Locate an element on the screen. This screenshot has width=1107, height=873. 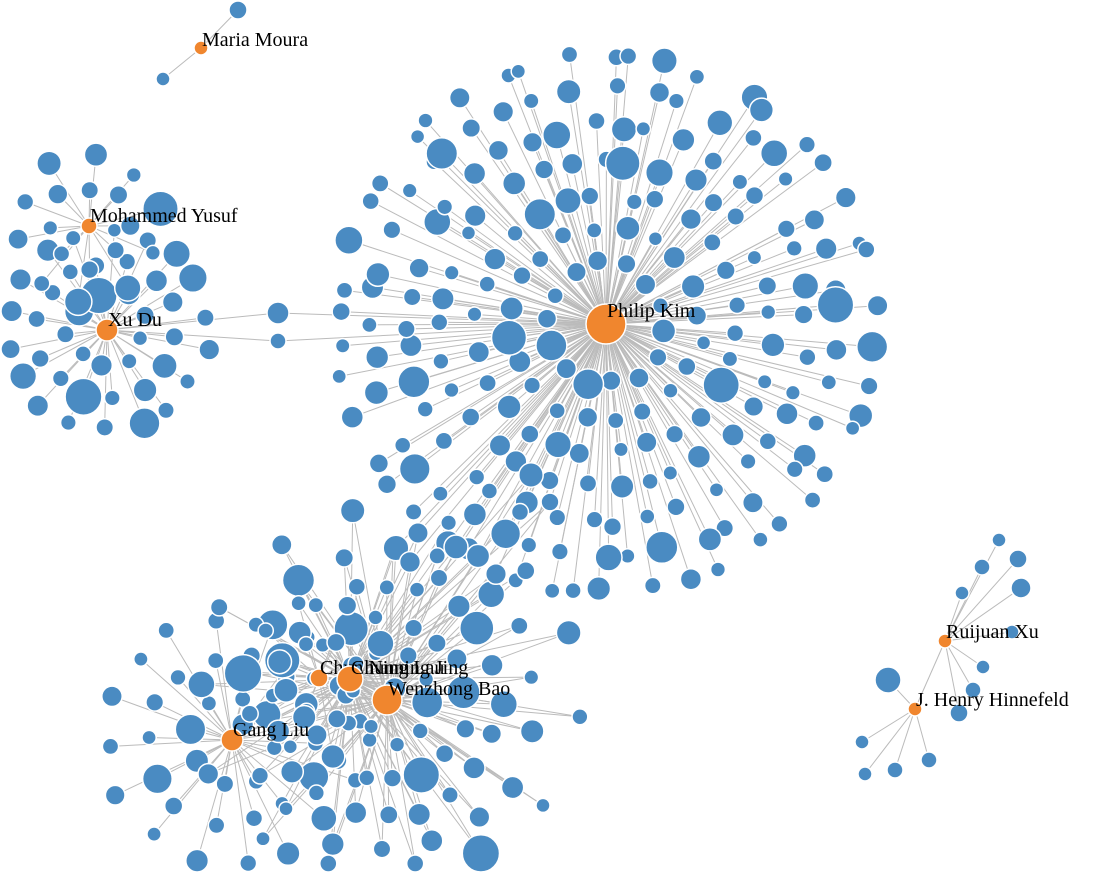
hub-node-ruijuan-xu is located at coordinates (945, 641).